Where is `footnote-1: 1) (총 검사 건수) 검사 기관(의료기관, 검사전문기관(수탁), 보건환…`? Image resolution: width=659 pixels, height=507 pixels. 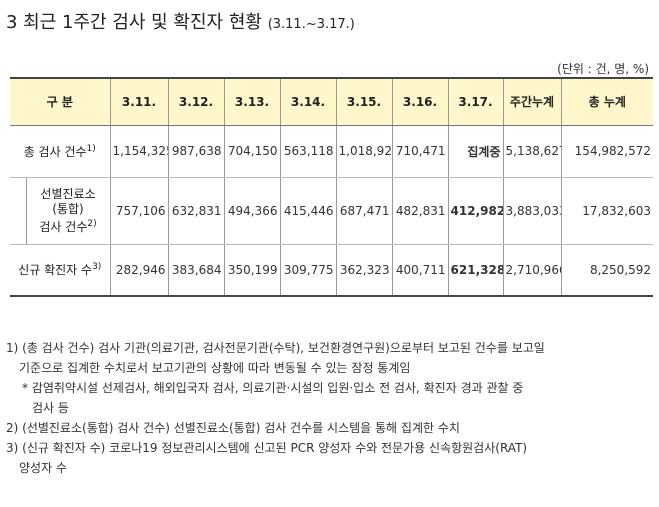
footnote-1: 1) (총 검사 건수) 검사 기관(의료기관, 검사전문기관(수탁), 보건환… is located at coordinates (275, 348).